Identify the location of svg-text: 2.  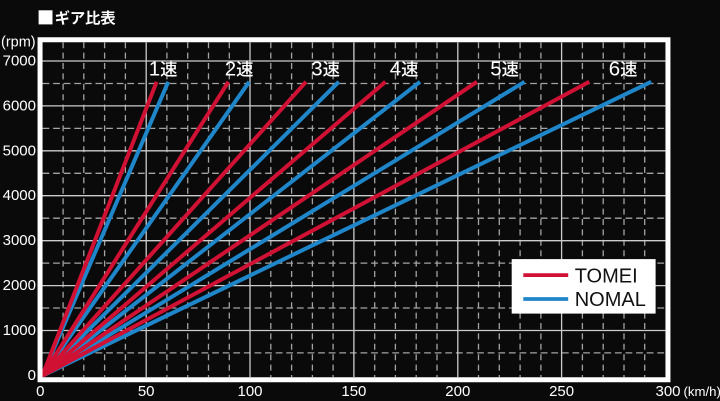
(230, 68).